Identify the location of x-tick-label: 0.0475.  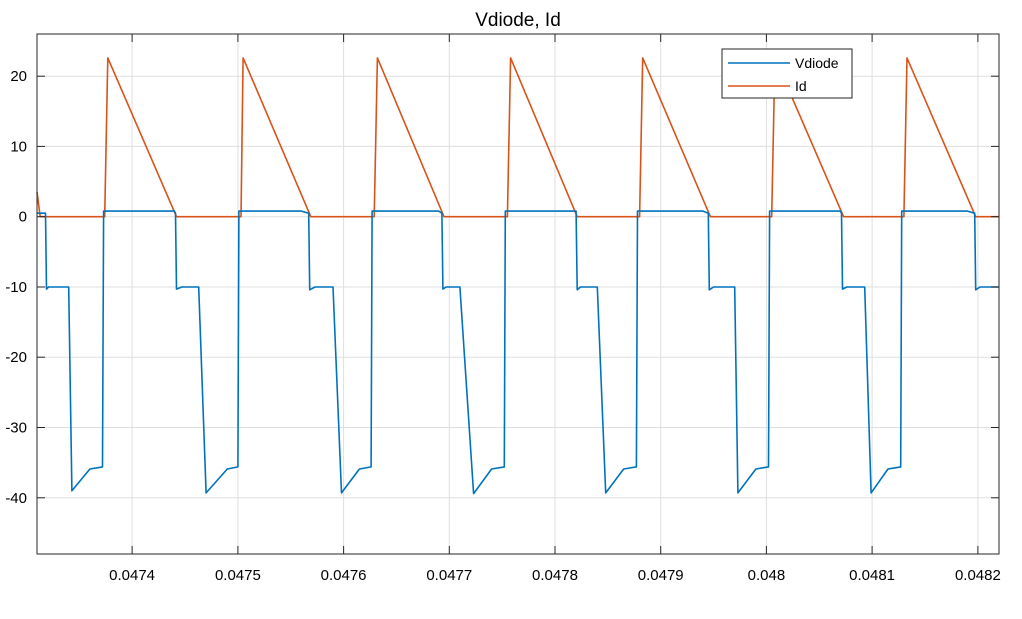
(238, 575).